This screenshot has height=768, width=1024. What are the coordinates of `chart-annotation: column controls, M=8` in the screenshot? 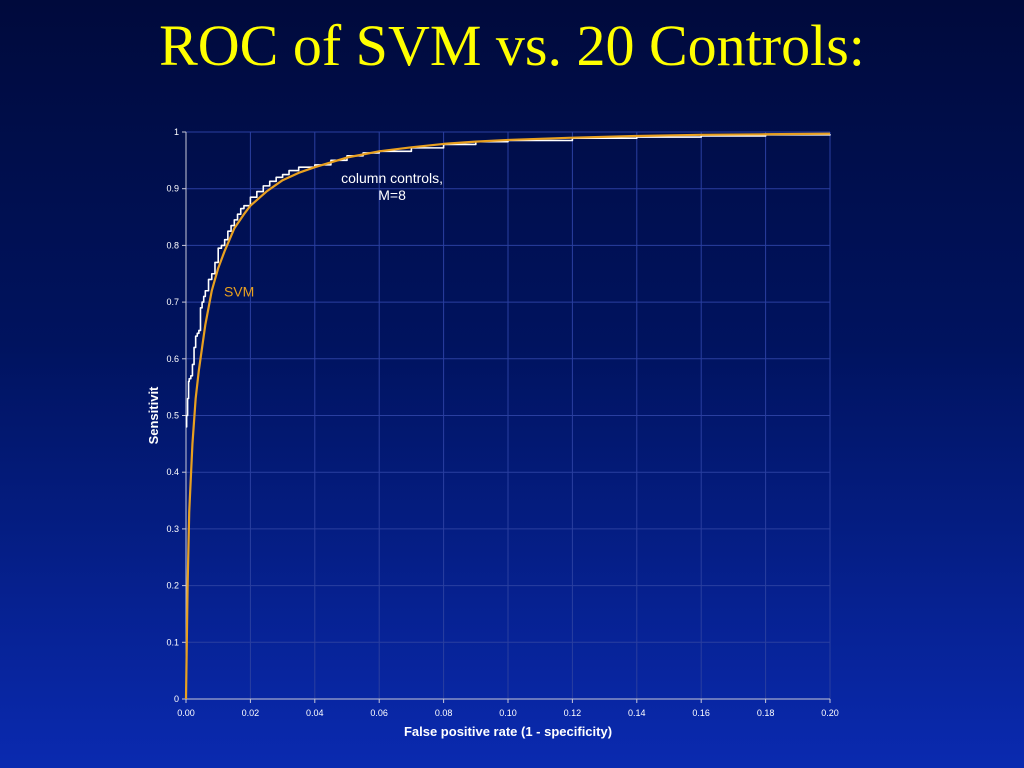 It's located at (392, 186).